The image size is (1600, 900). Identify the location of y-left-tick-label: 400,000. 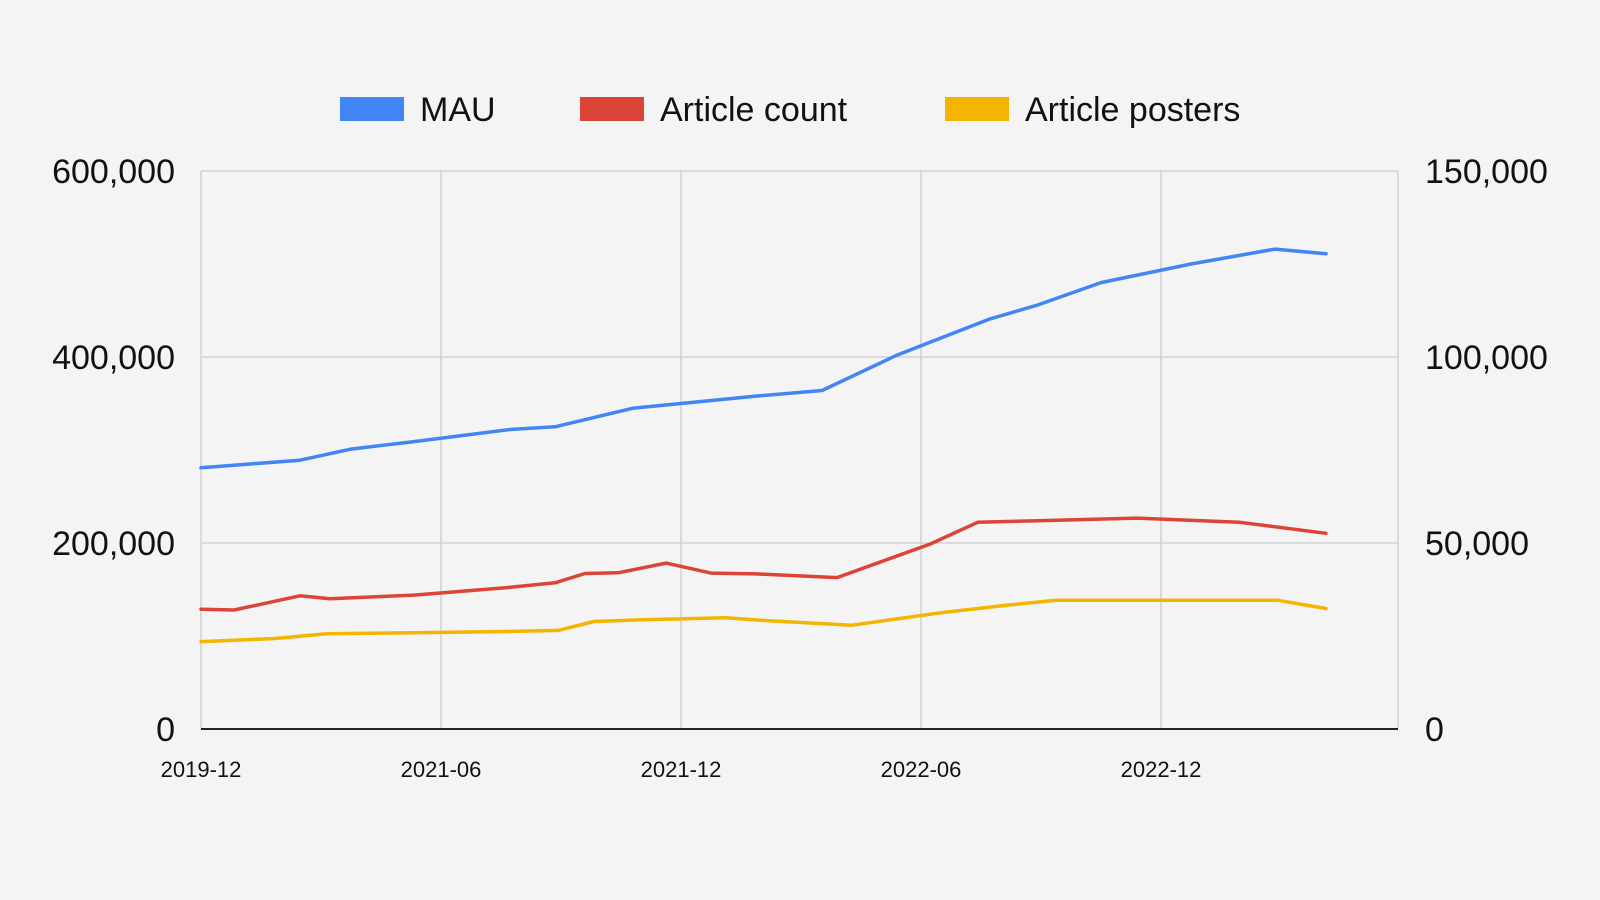
(113, 358).